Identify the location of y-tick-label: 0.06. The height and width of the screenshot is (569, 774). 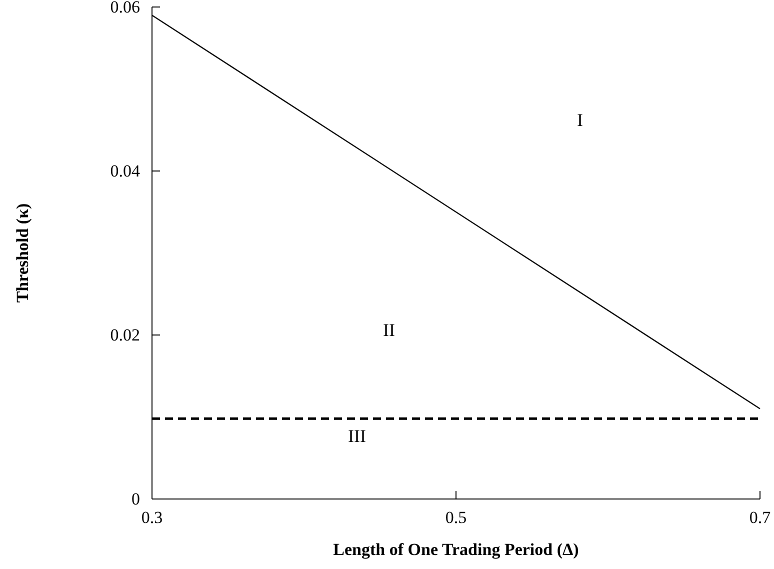
(125, 8).